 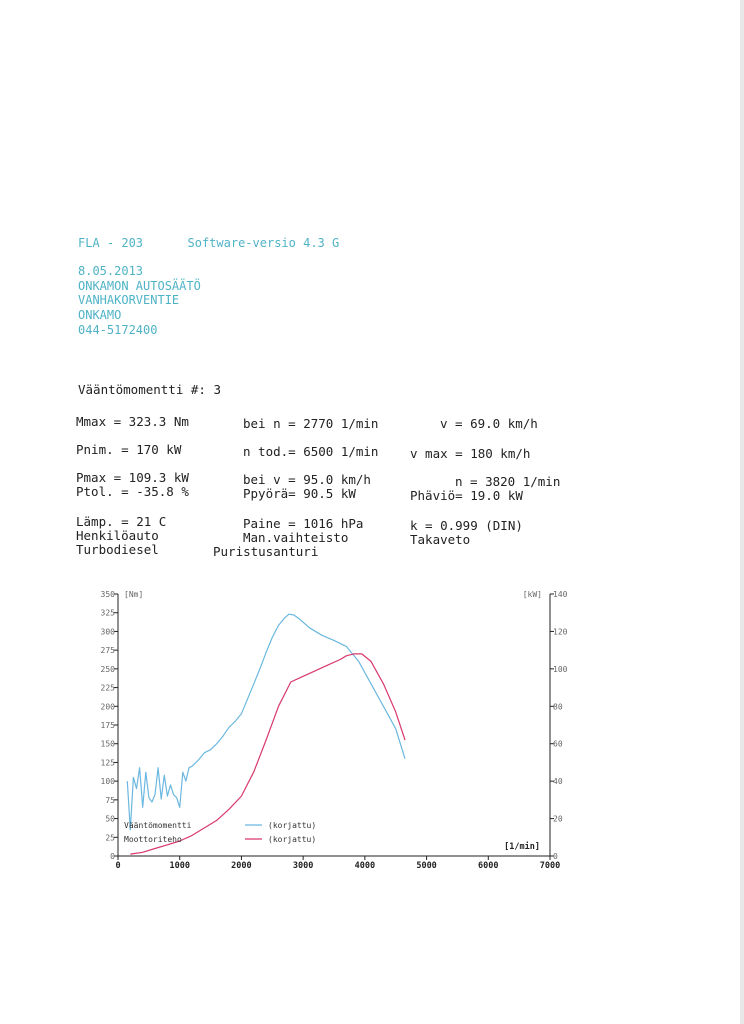 I want to click on y-right-tick-label: 40, so click(x=558, y=781).